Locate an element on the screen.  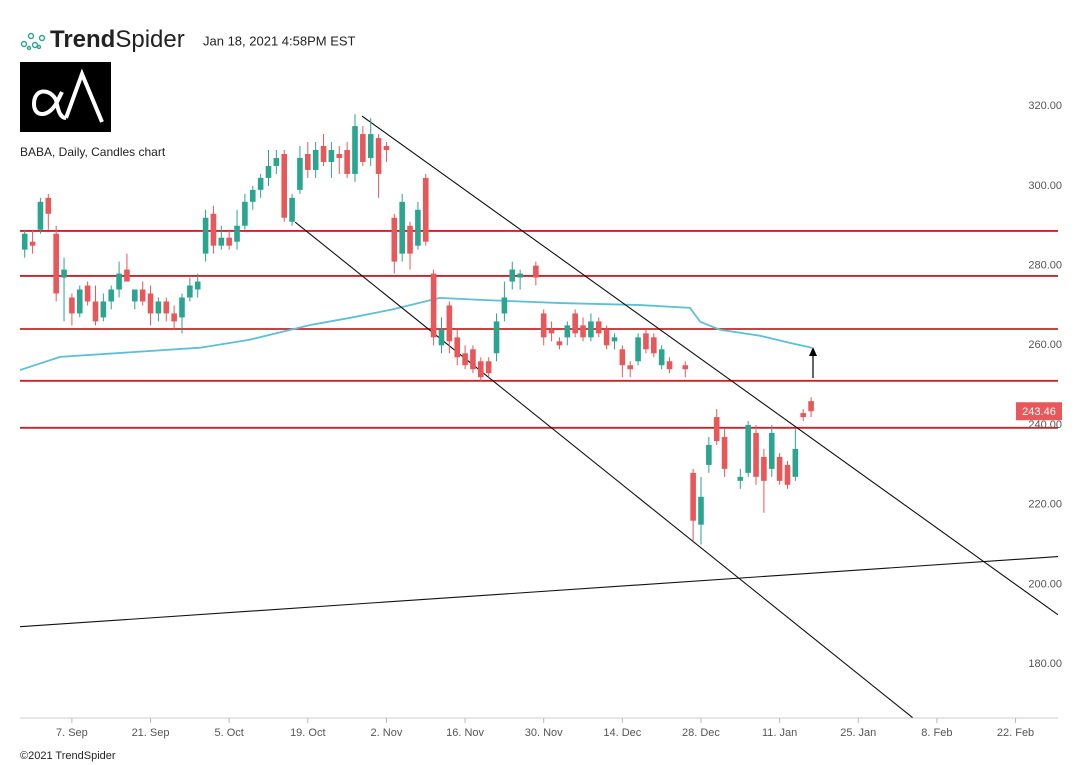
arrow-annotation is located at coordinates (813, 362).